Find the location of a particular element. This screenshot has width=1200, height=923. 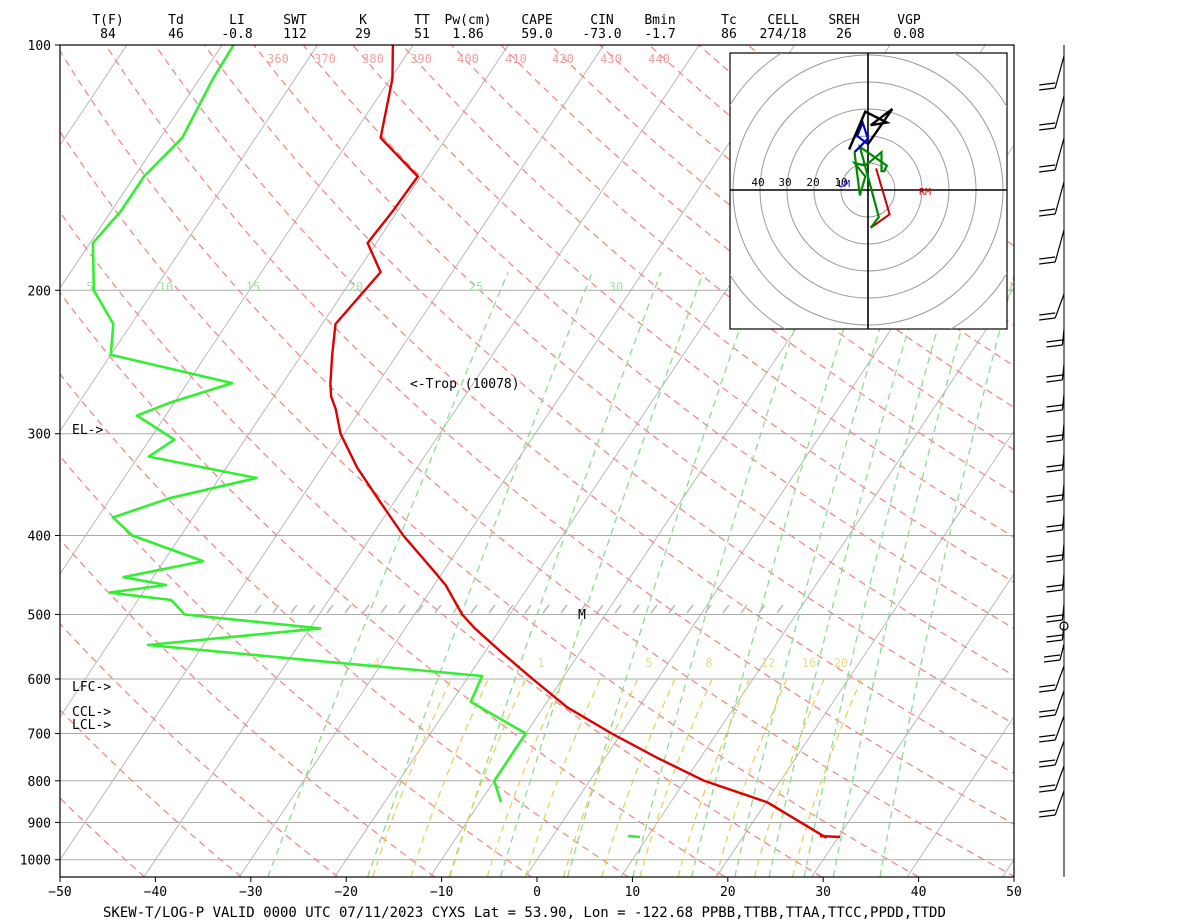

moist-adiabat-label: -4 is located at coordinates (373, 663).